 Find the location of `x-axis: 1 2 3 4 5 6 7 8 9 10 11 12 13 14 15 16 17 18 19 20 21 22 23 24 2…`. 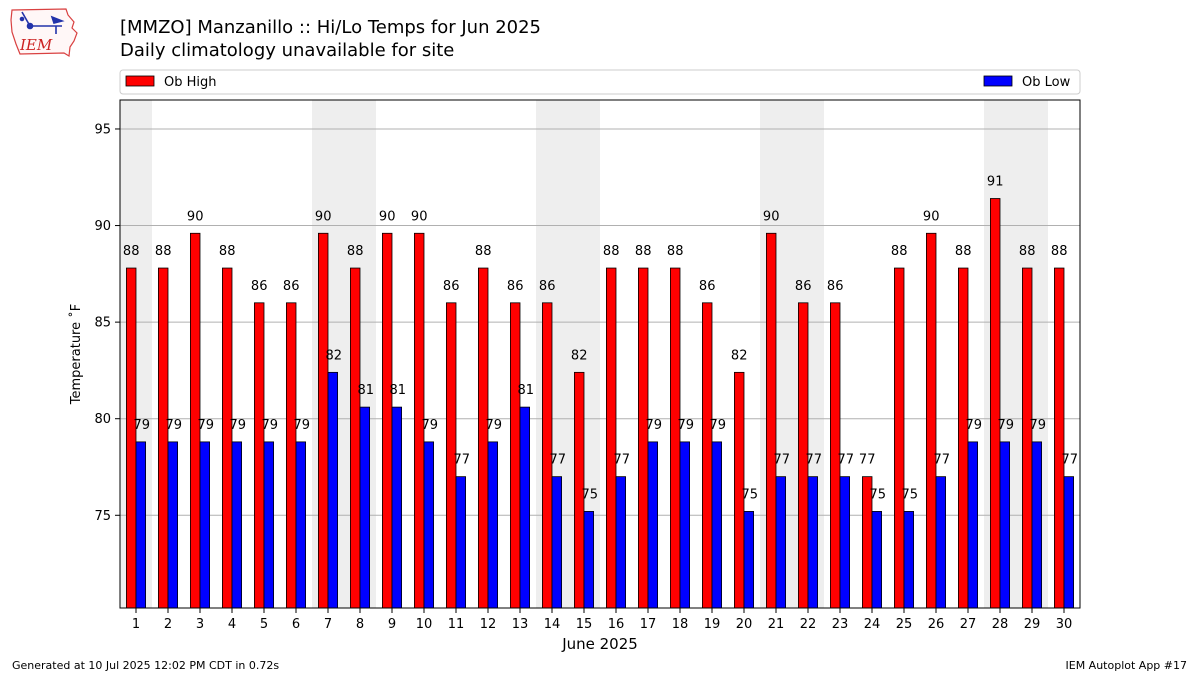

x-axis: 1 2 3 4 5 6 7 8 9 10 11 12 13 14 15 16 17 18 19 20 21 22 23 24 2… is located at coordinates (602, 620).